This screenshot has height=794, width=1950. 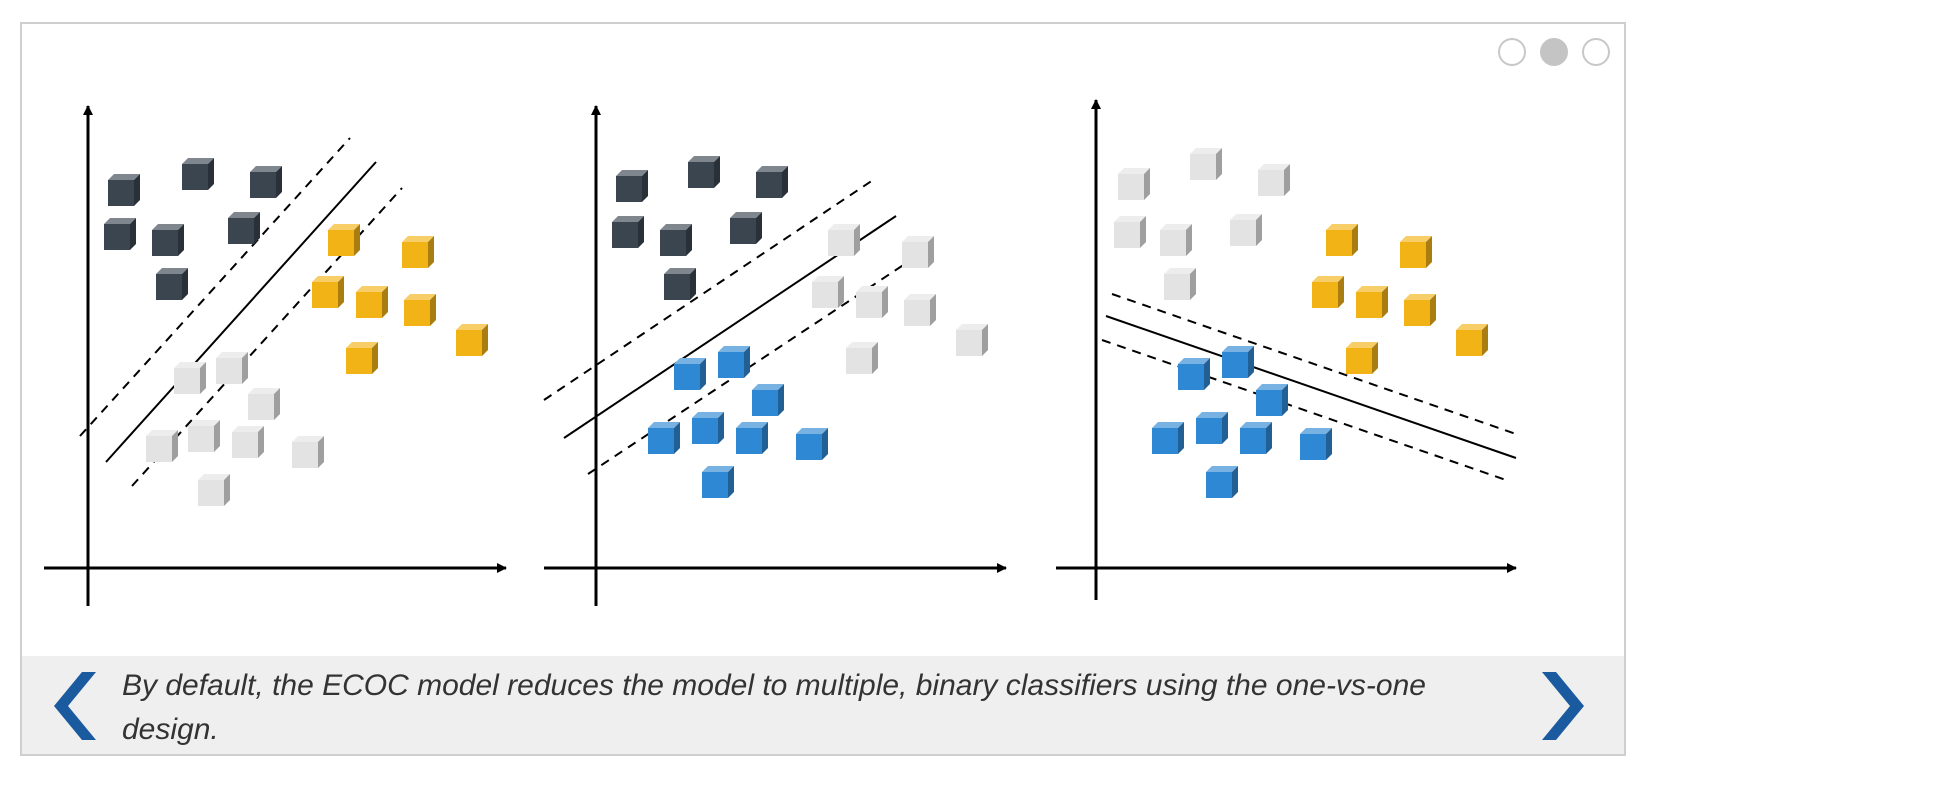 I want to click on panel-1-margin-upper, so click(x=215, y=287).